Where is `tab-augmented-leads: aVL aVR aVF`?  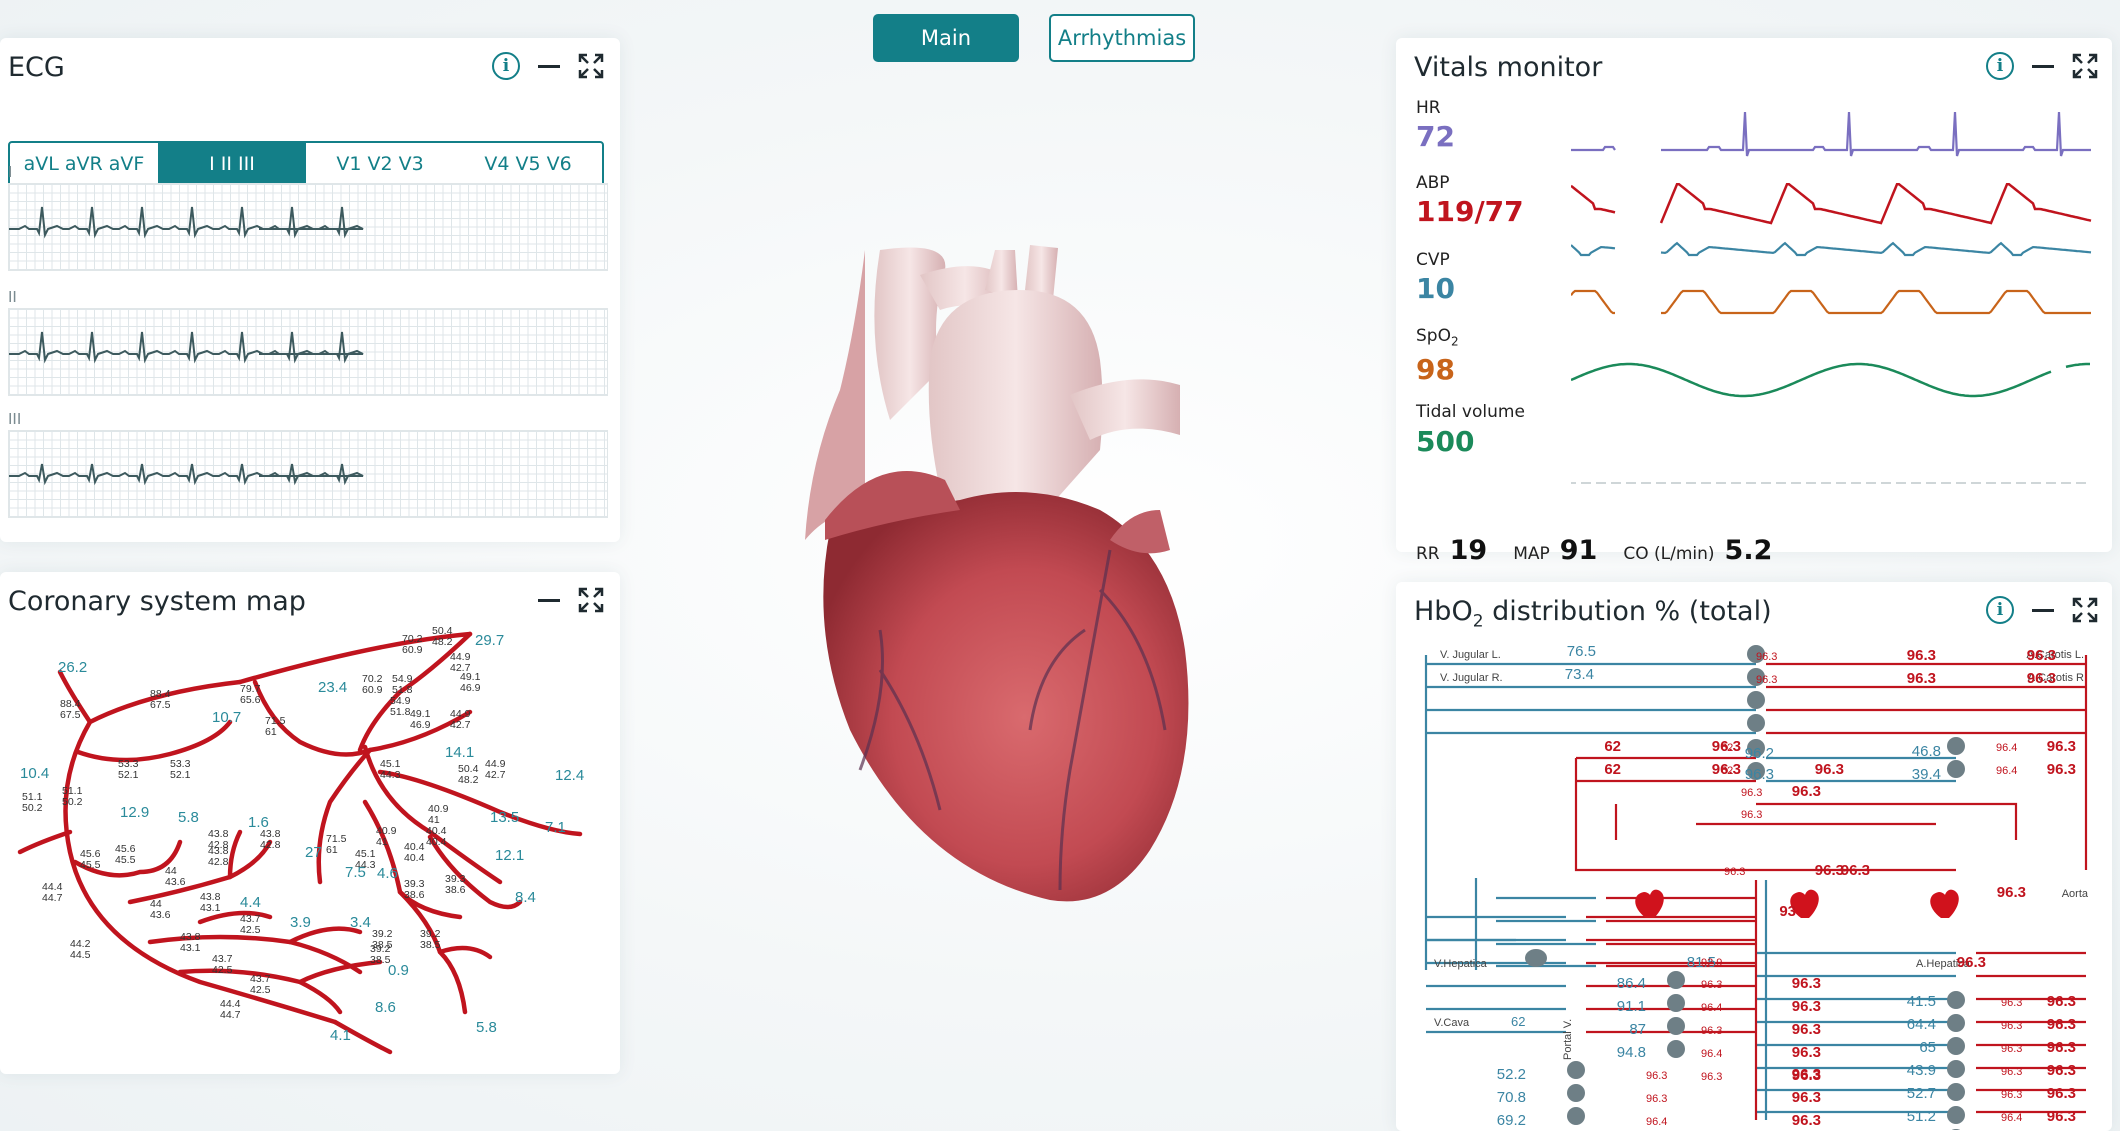
tab-augmented-leads: aVL aVR aVF is located at coordinates (84, 164).